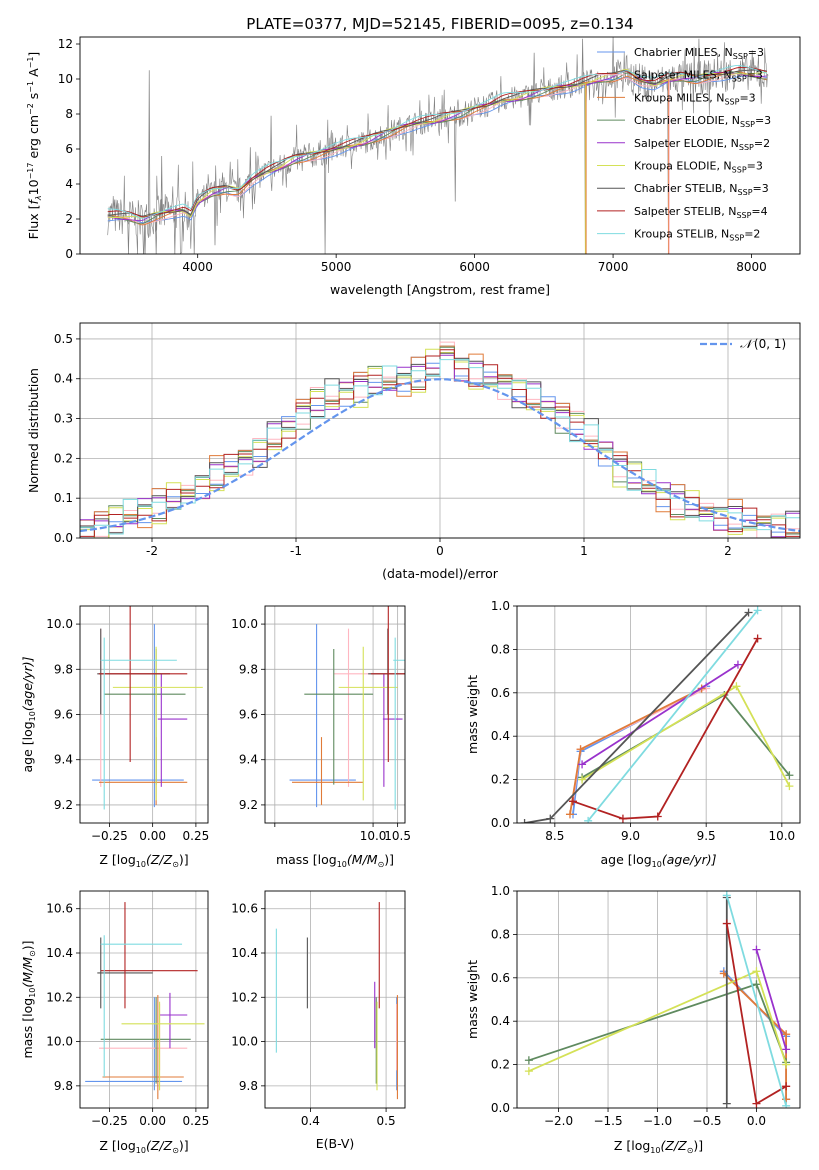  I want to click on y-tick-label: 1.0, so click(500, 606).